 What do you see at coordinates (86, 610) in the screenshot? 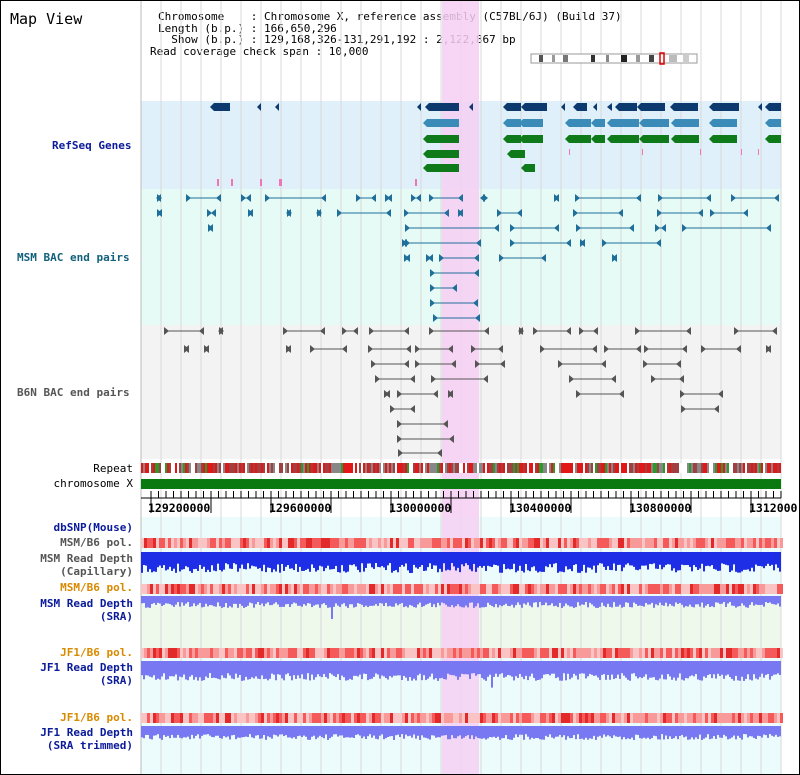
I see `track-label-msm-read-sra: MSM Read Depth (SRA)` at bounding box center [86, 610].